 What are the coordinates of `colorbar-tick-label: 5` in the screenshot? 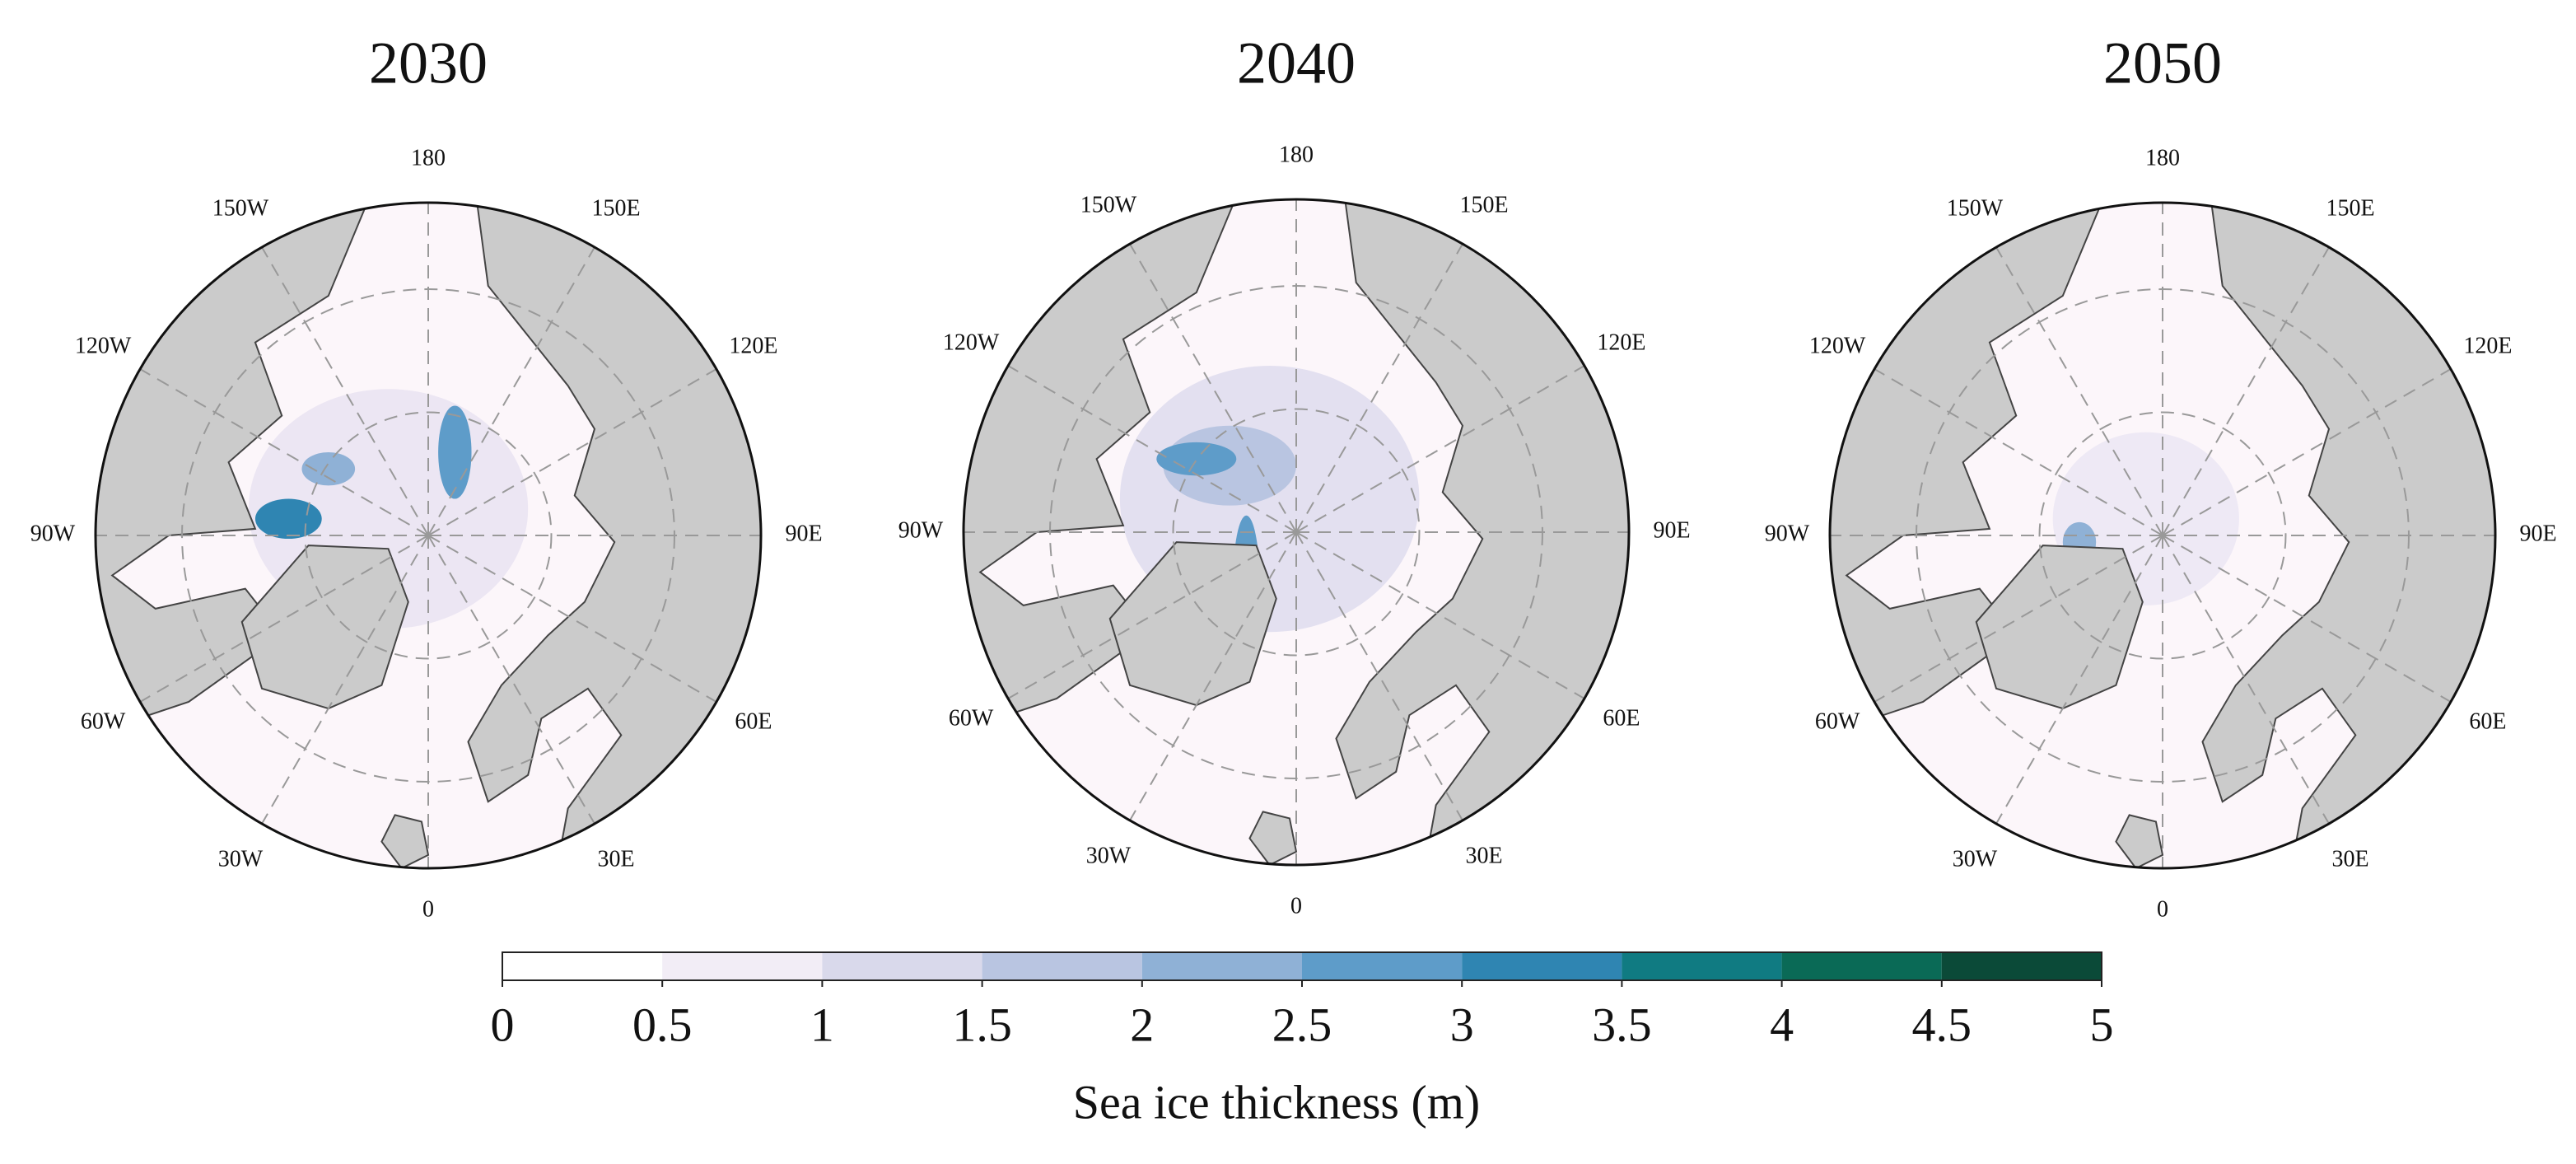 It's located at (2102, 1024).